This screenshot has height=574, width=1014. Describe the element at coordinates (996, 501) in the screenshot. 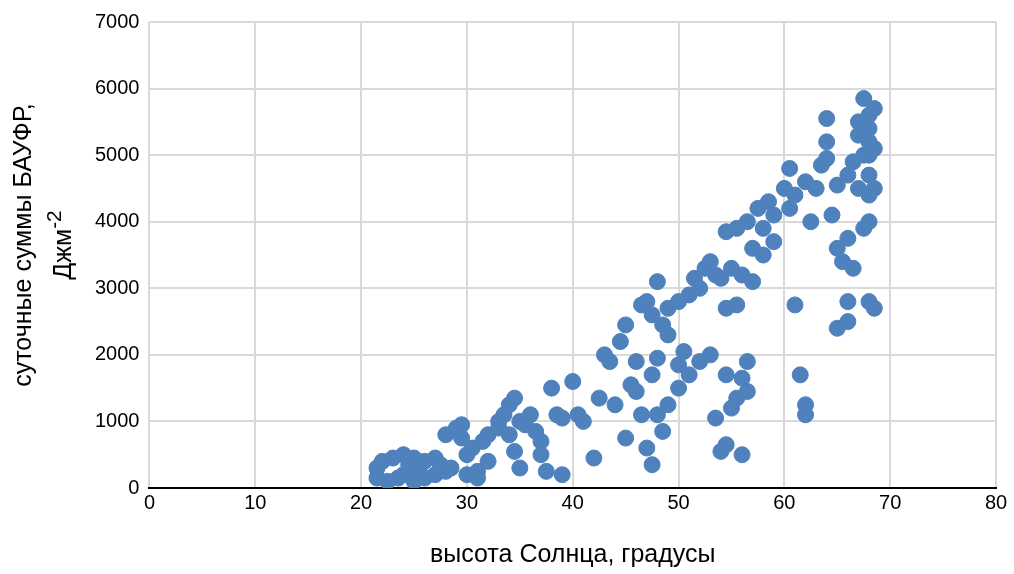

I see `x-tick-label: 80` at that location.